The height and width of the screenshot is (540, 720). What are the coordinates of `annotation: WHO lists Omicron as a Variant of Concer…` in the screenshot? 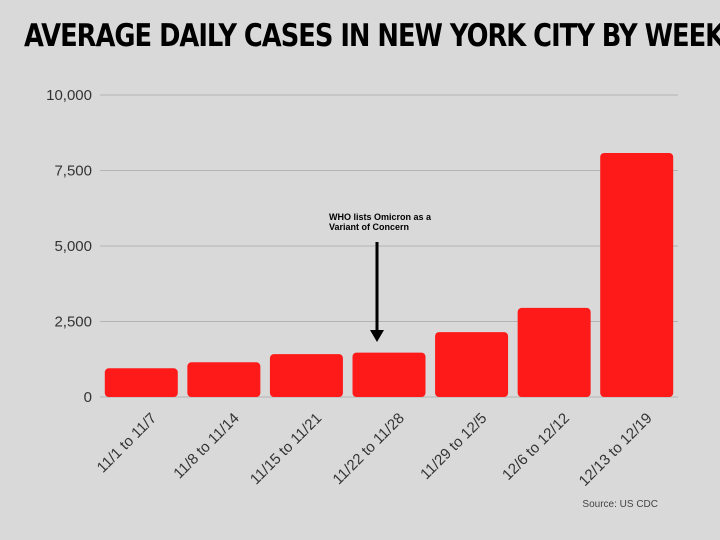 It's located at (380, 277).